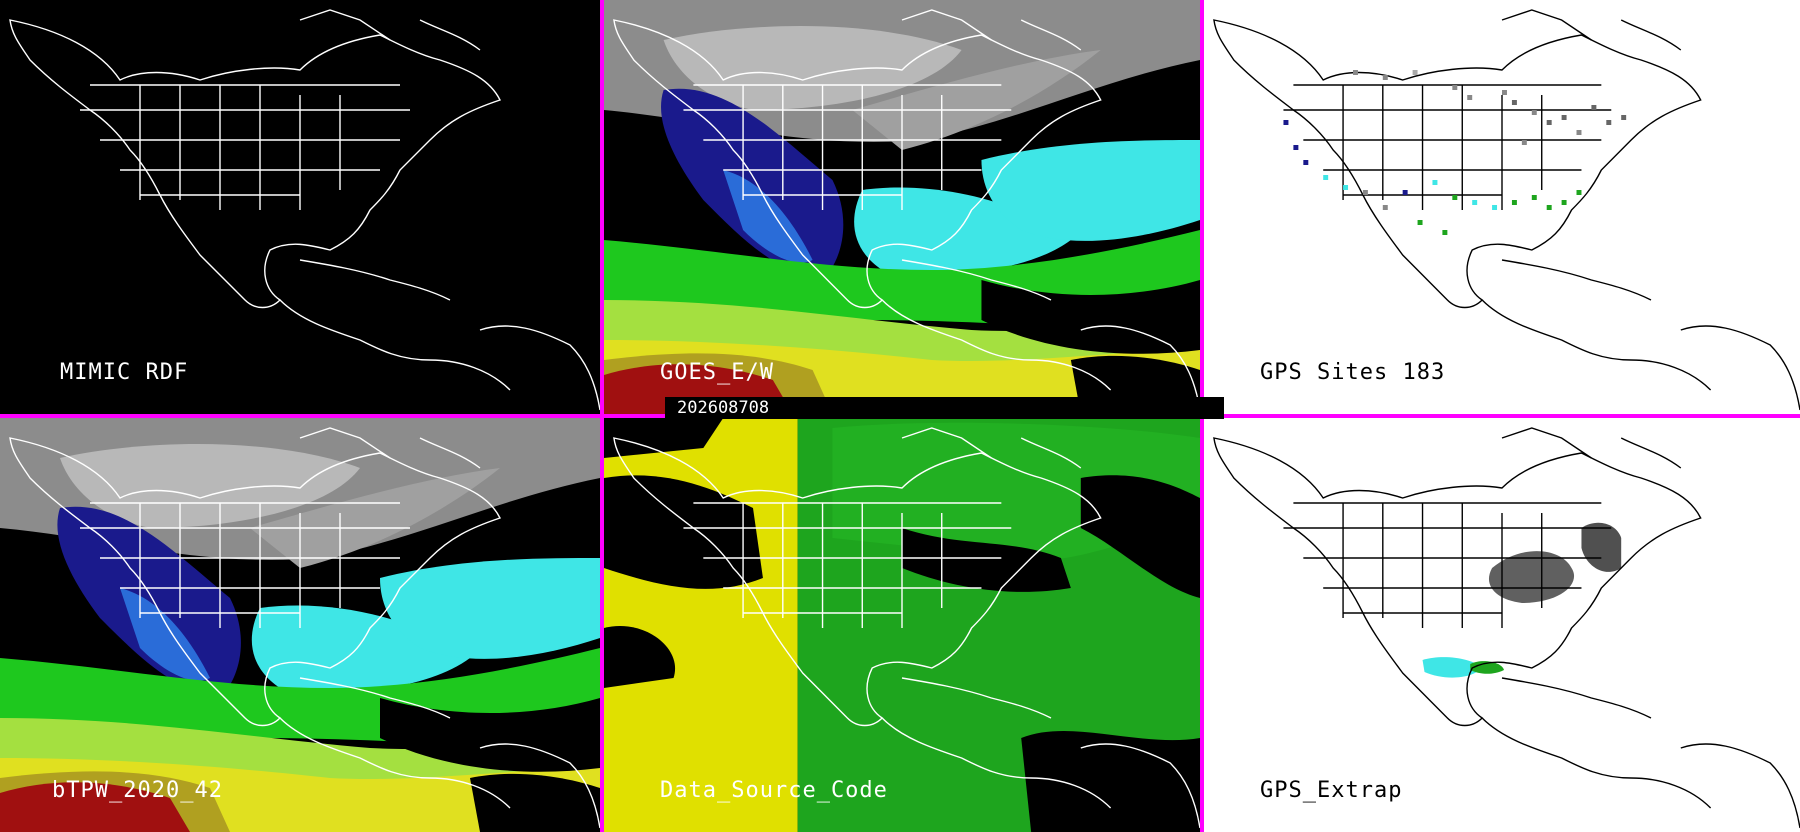  What do you see at coordinates (774, 790) in the screenshot?
I see `panel-label-data-source: Data_Source_Code` at bounding box center [774, 790].